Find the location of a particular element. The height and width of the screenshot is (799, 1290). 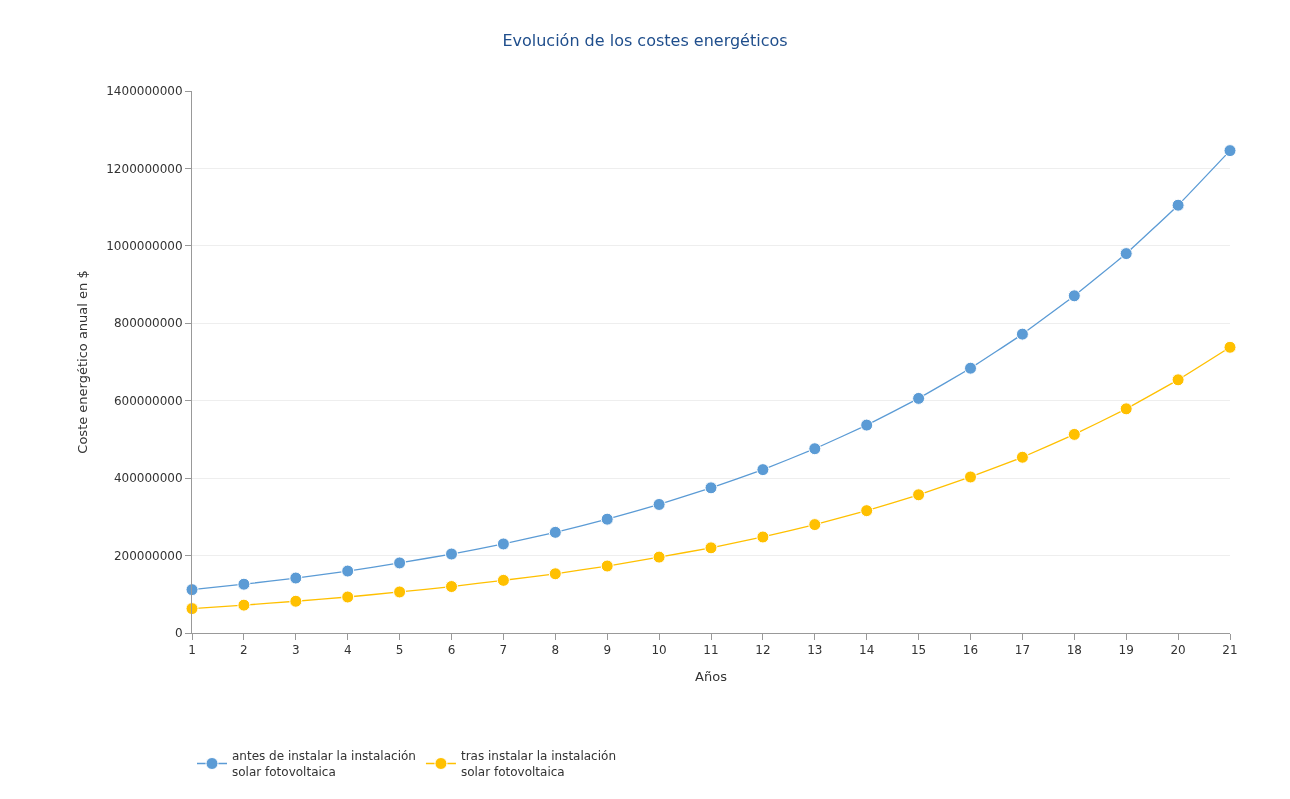

y-tick-label: 200000000 is located at coordinates (148, 555).